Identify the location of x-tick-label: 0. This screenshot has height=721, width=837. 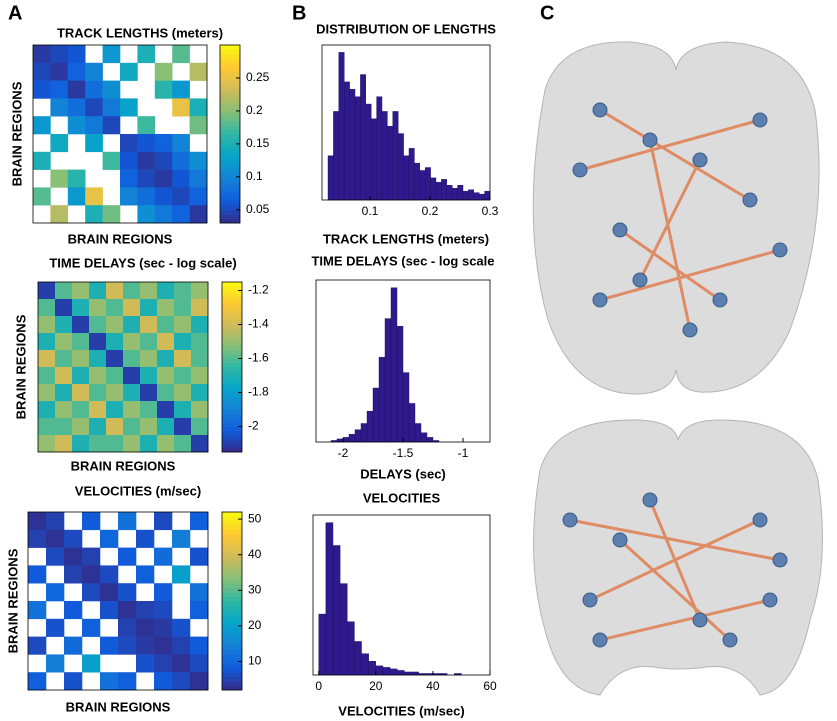
(318, 686).